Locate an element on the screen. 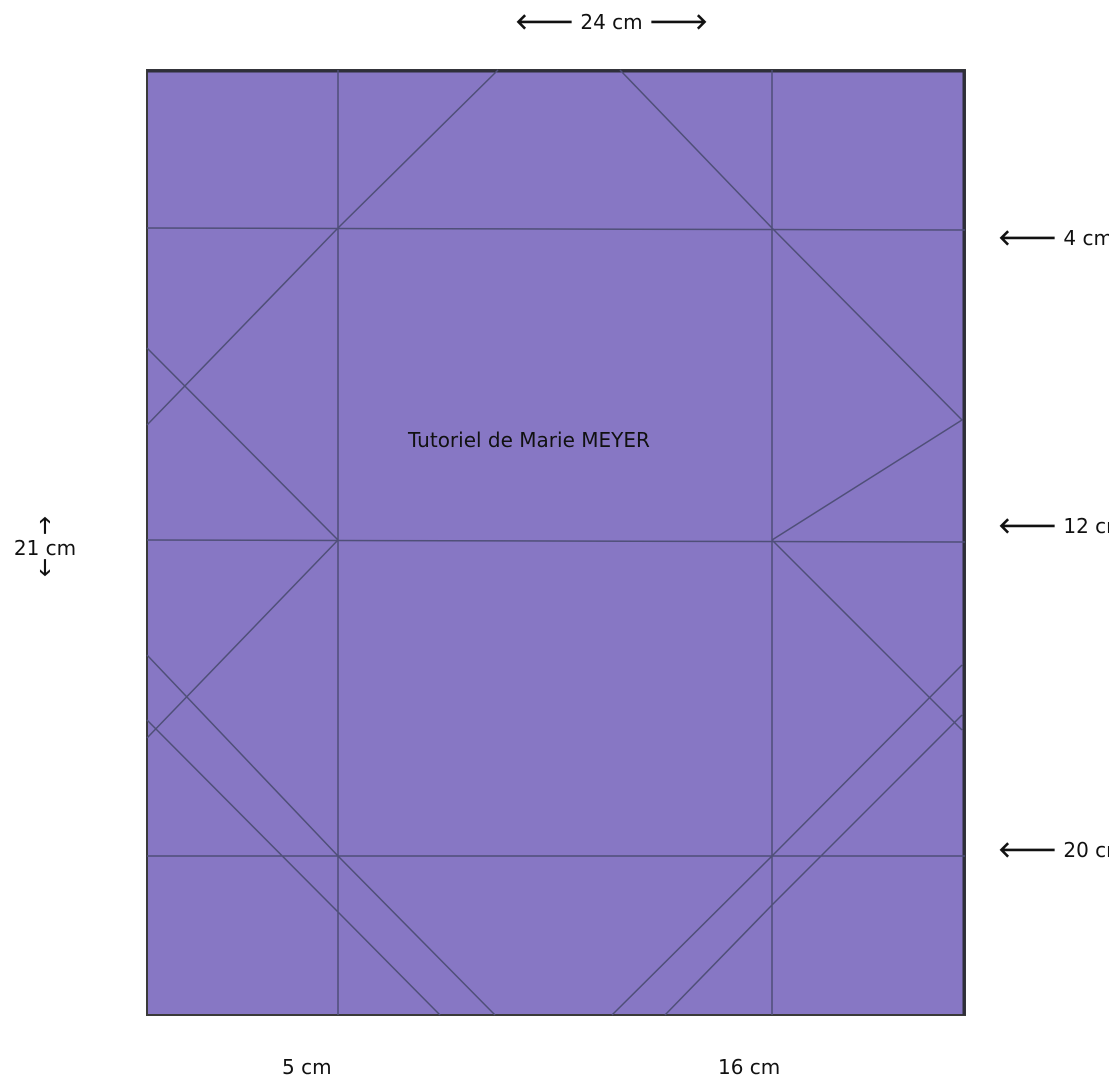 The width and height of the screenshot is (1109, 1082). arrow-up-icon: 🡑 is located at coordinates (45, 526).